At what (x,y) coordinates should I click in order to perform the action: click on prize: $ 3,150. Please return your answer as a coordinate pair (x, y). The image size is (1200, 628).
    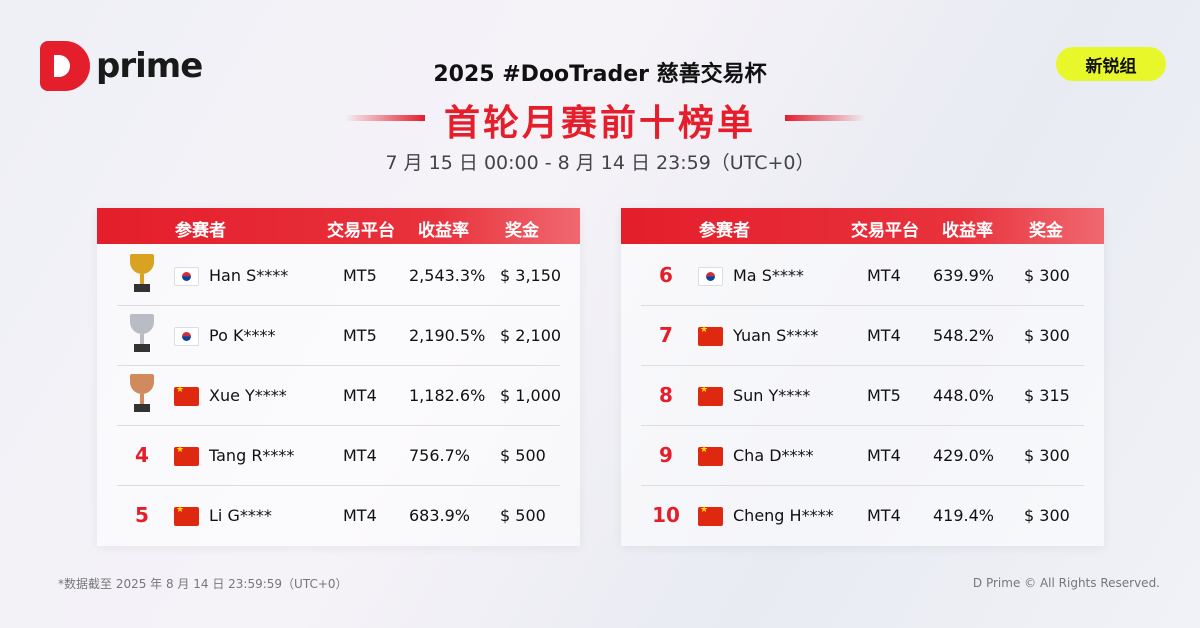
    Looking at the image, I should click on (531, 275).